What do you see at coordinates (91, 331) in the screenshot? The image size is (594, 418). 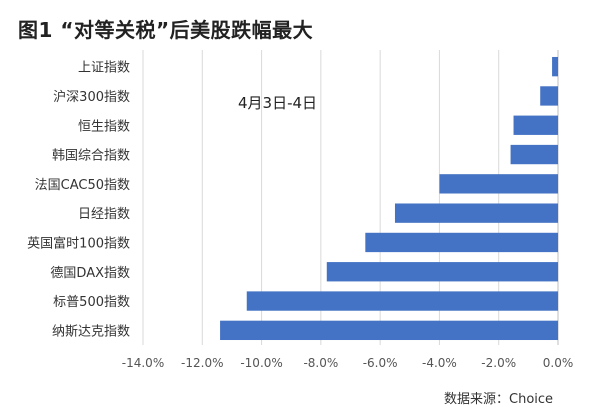 I see `category-label: 纳斯达克指数` at bounding box center [91, 331].